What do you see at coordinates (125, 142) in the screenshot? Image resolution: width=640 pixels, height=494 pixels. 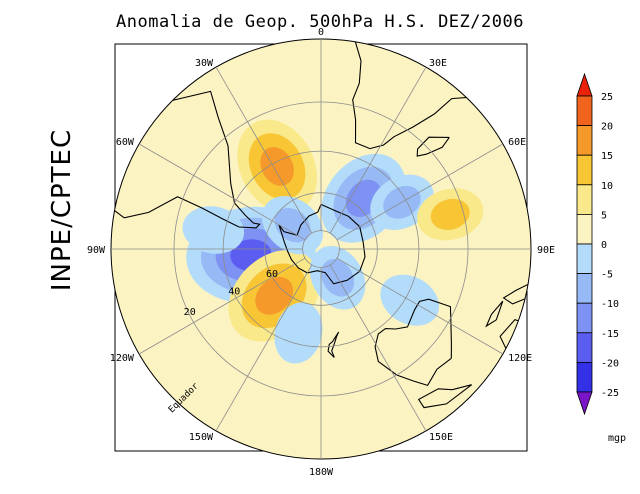 I see `longitude-label: 60W` at bounding box center [125, 142].